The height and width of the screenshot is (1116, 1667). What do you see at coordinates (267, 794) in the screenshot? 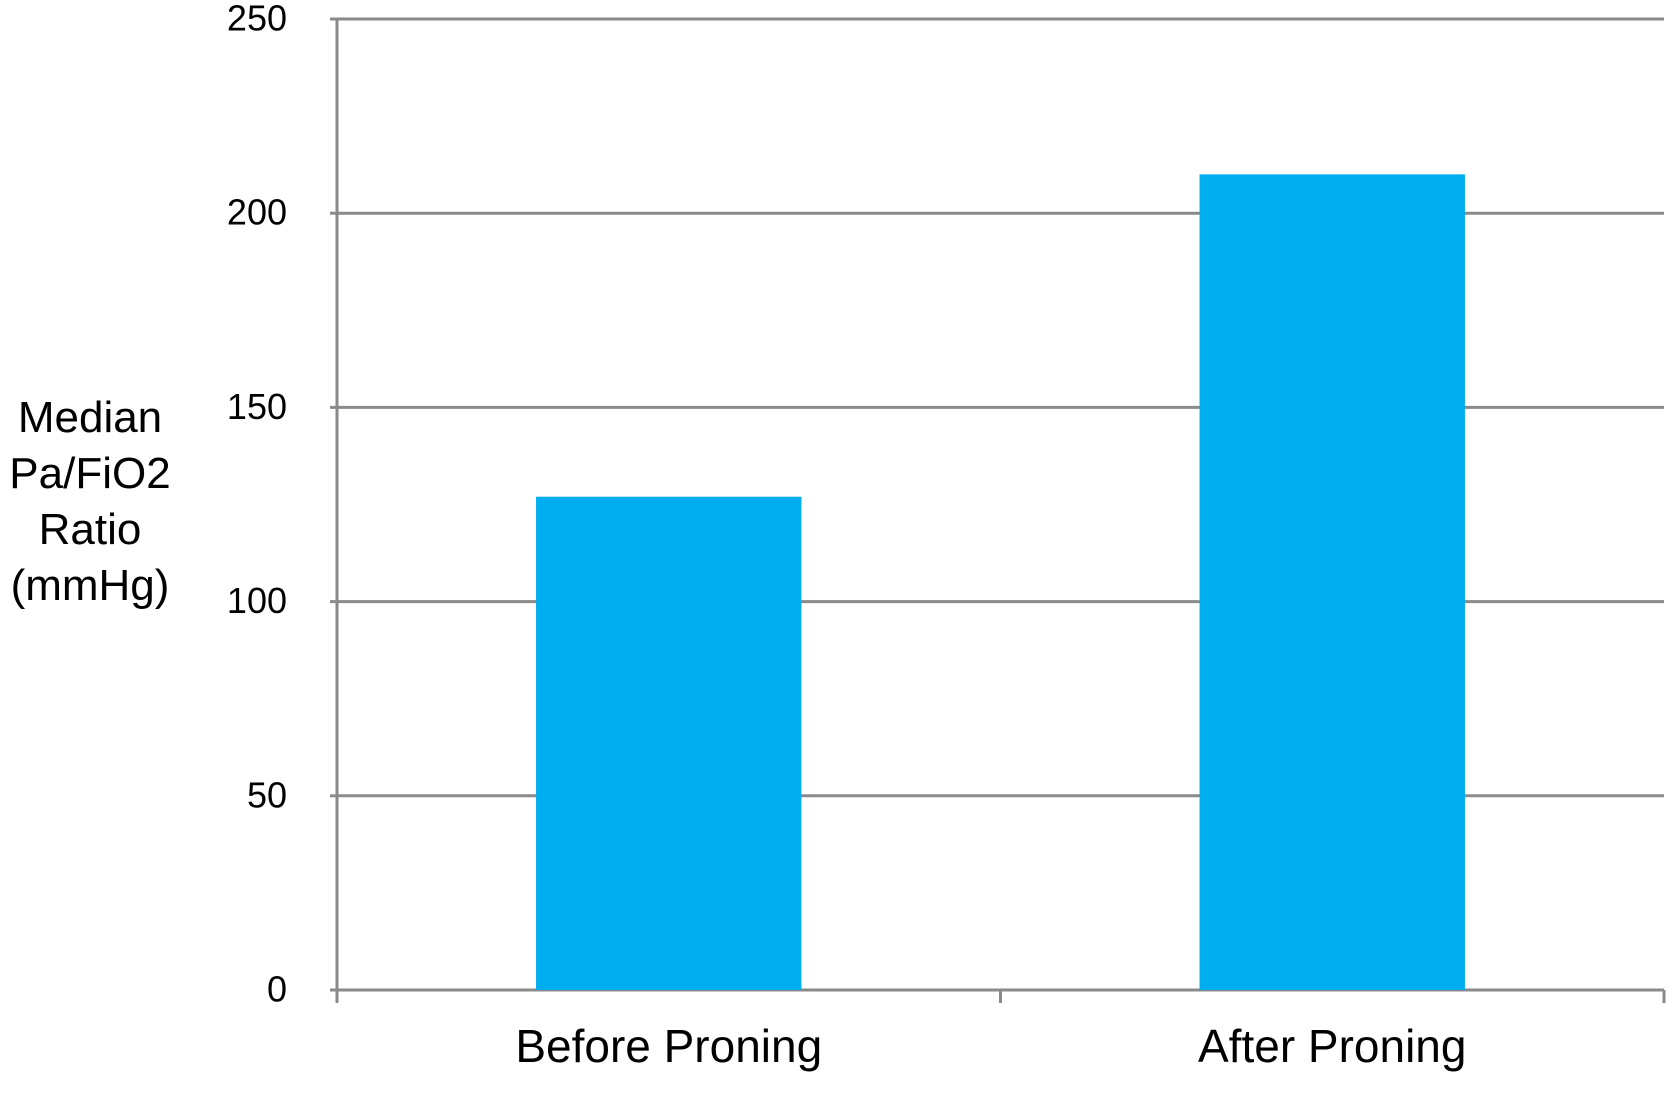
I see `y-tick-label: 50` at bounding box center [267, 794].